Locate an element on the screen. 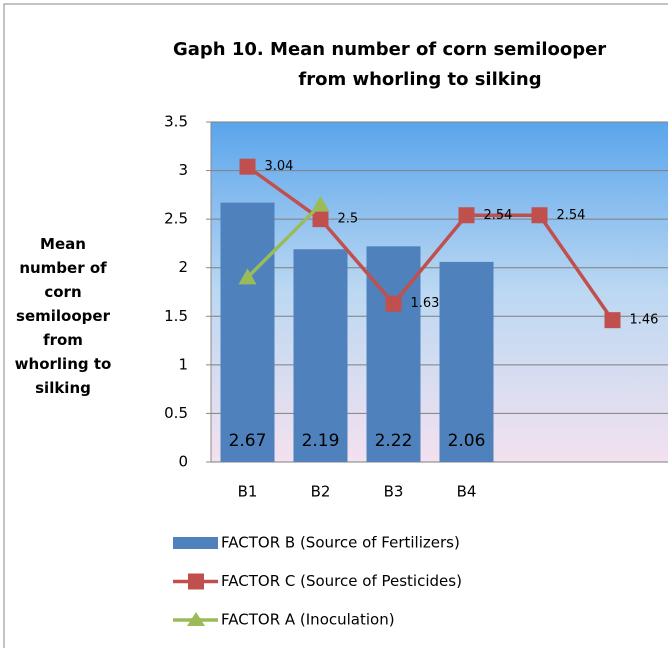  y-tick-label: 1 is located at coordinates (183, 364).